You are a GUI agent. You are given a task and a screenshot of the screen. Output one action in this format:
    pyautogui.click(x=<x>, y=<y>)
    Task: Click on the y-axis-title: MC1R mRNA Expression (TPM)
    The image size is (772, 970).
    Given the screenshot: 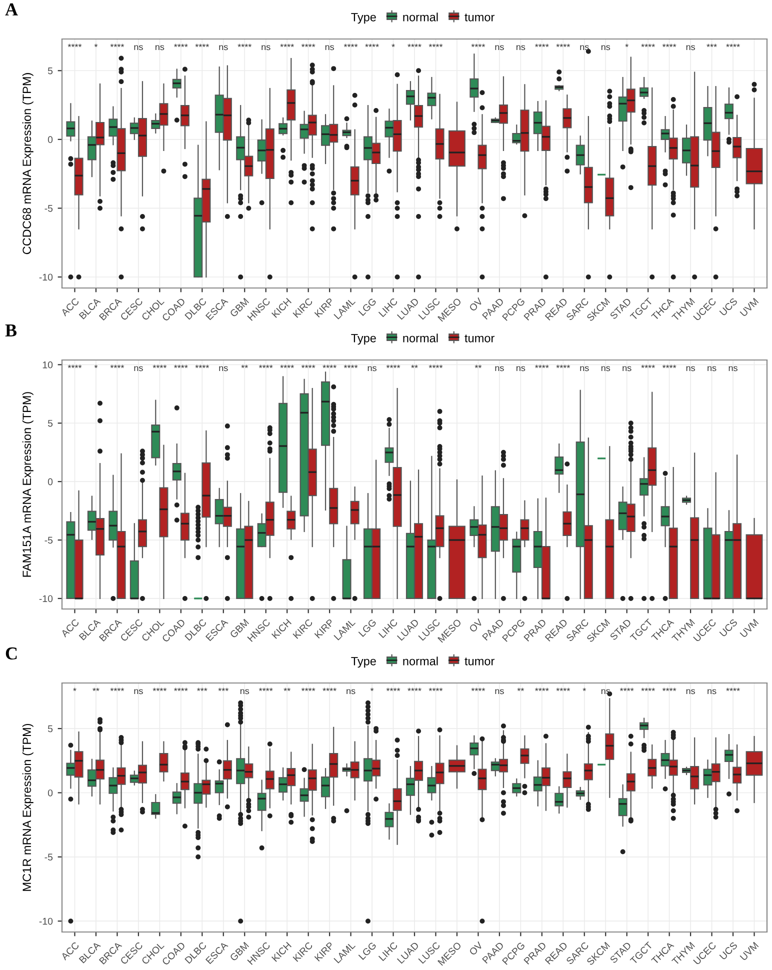 What is the action you would take?
    pyautogui.click(x=28, y=807)
    